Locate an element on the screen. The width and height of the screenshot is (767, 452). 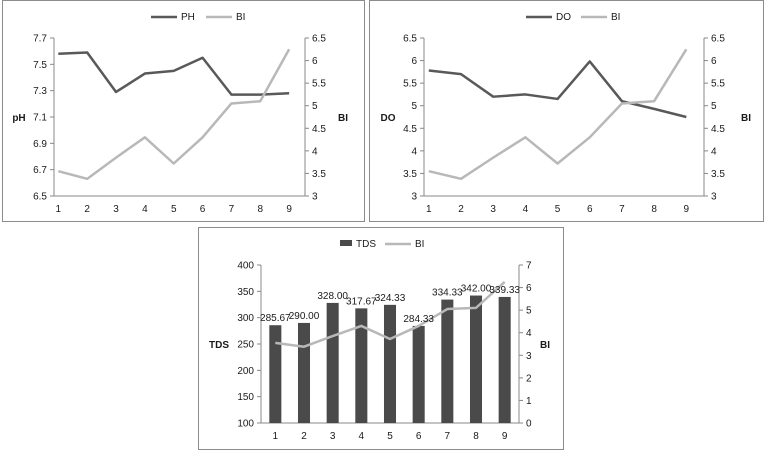
right-tick-label: 1 is located at coordinates (529, 401).